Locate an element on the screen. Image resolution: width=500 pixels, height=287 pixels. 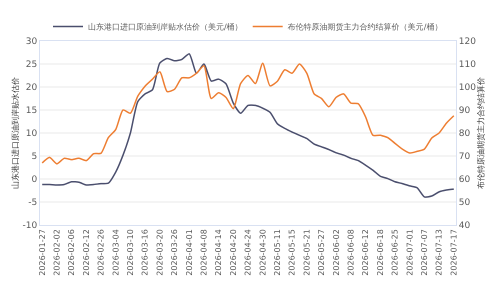
y-tick-label: -10 is located at coordinates (30, 226).